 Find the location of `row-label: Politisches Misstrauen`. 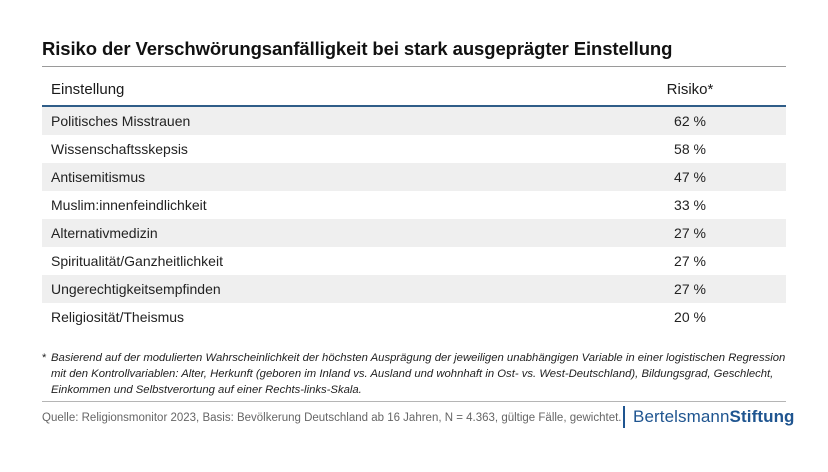

row-label: Politisches Misstrauen is located at coordinates (121, 121).